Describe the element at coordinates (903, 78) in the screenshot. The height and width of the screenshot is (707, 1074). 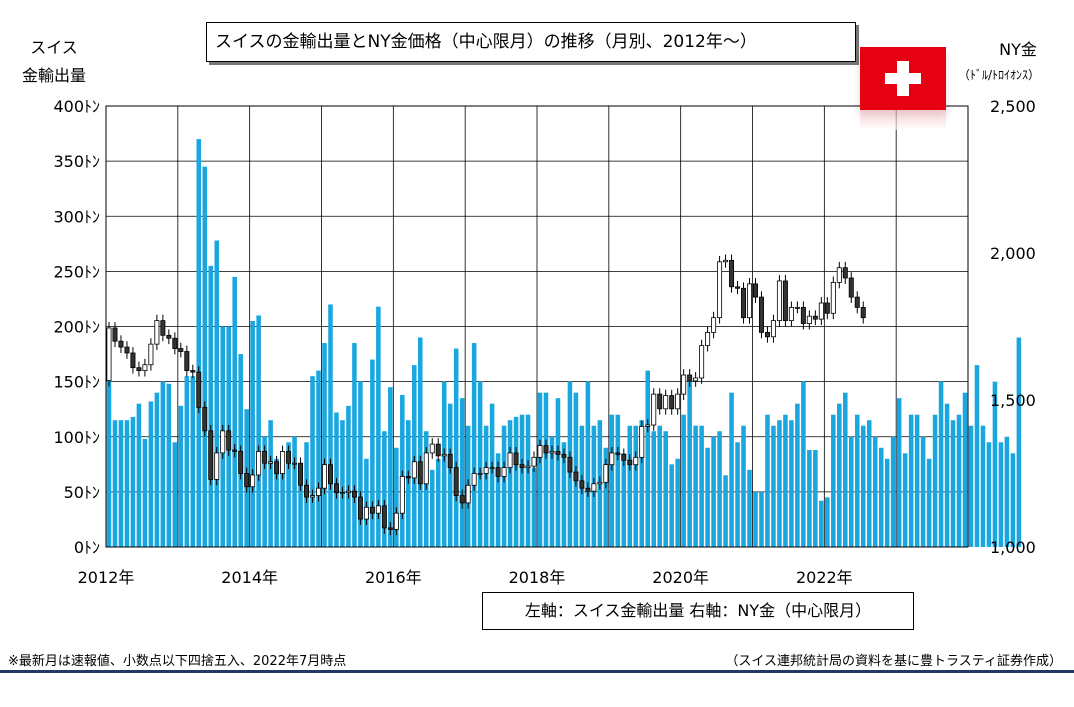
I see `swiss-flag-icon` at that location.